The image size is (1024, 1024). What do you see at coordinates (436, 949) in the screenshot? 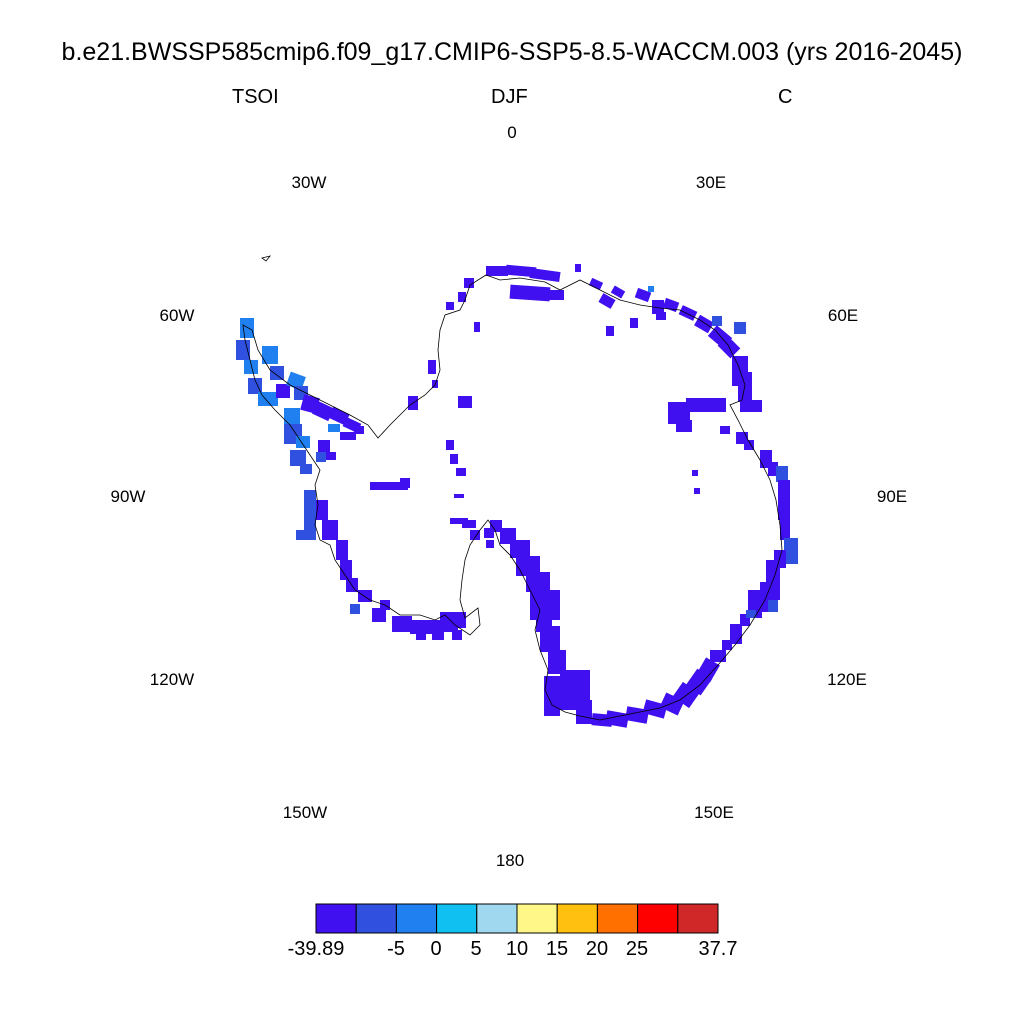
I see `colorbar-tick-label: 0` at bounding box center [436, 949].